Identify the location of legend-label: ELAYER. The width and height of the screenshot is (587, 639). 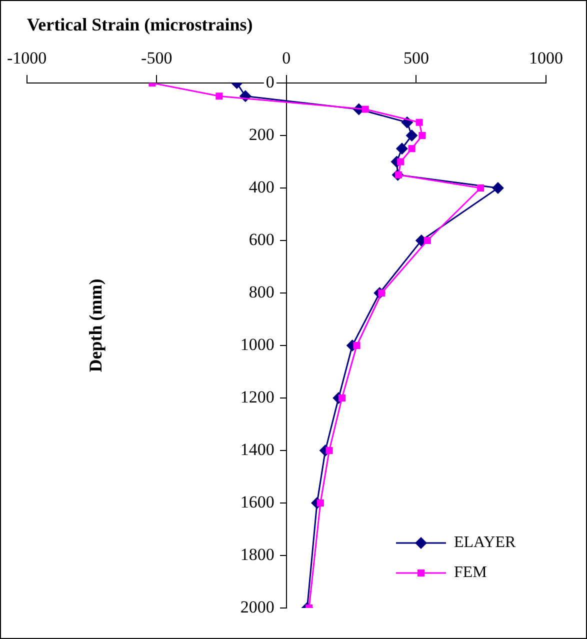
(485, 543).